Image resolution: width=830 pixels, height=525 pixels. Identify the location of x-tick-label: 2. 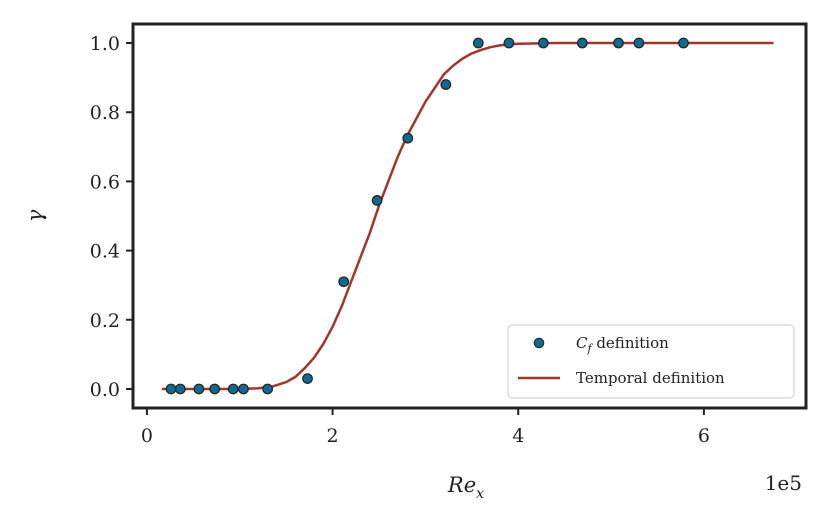
(333, 436).